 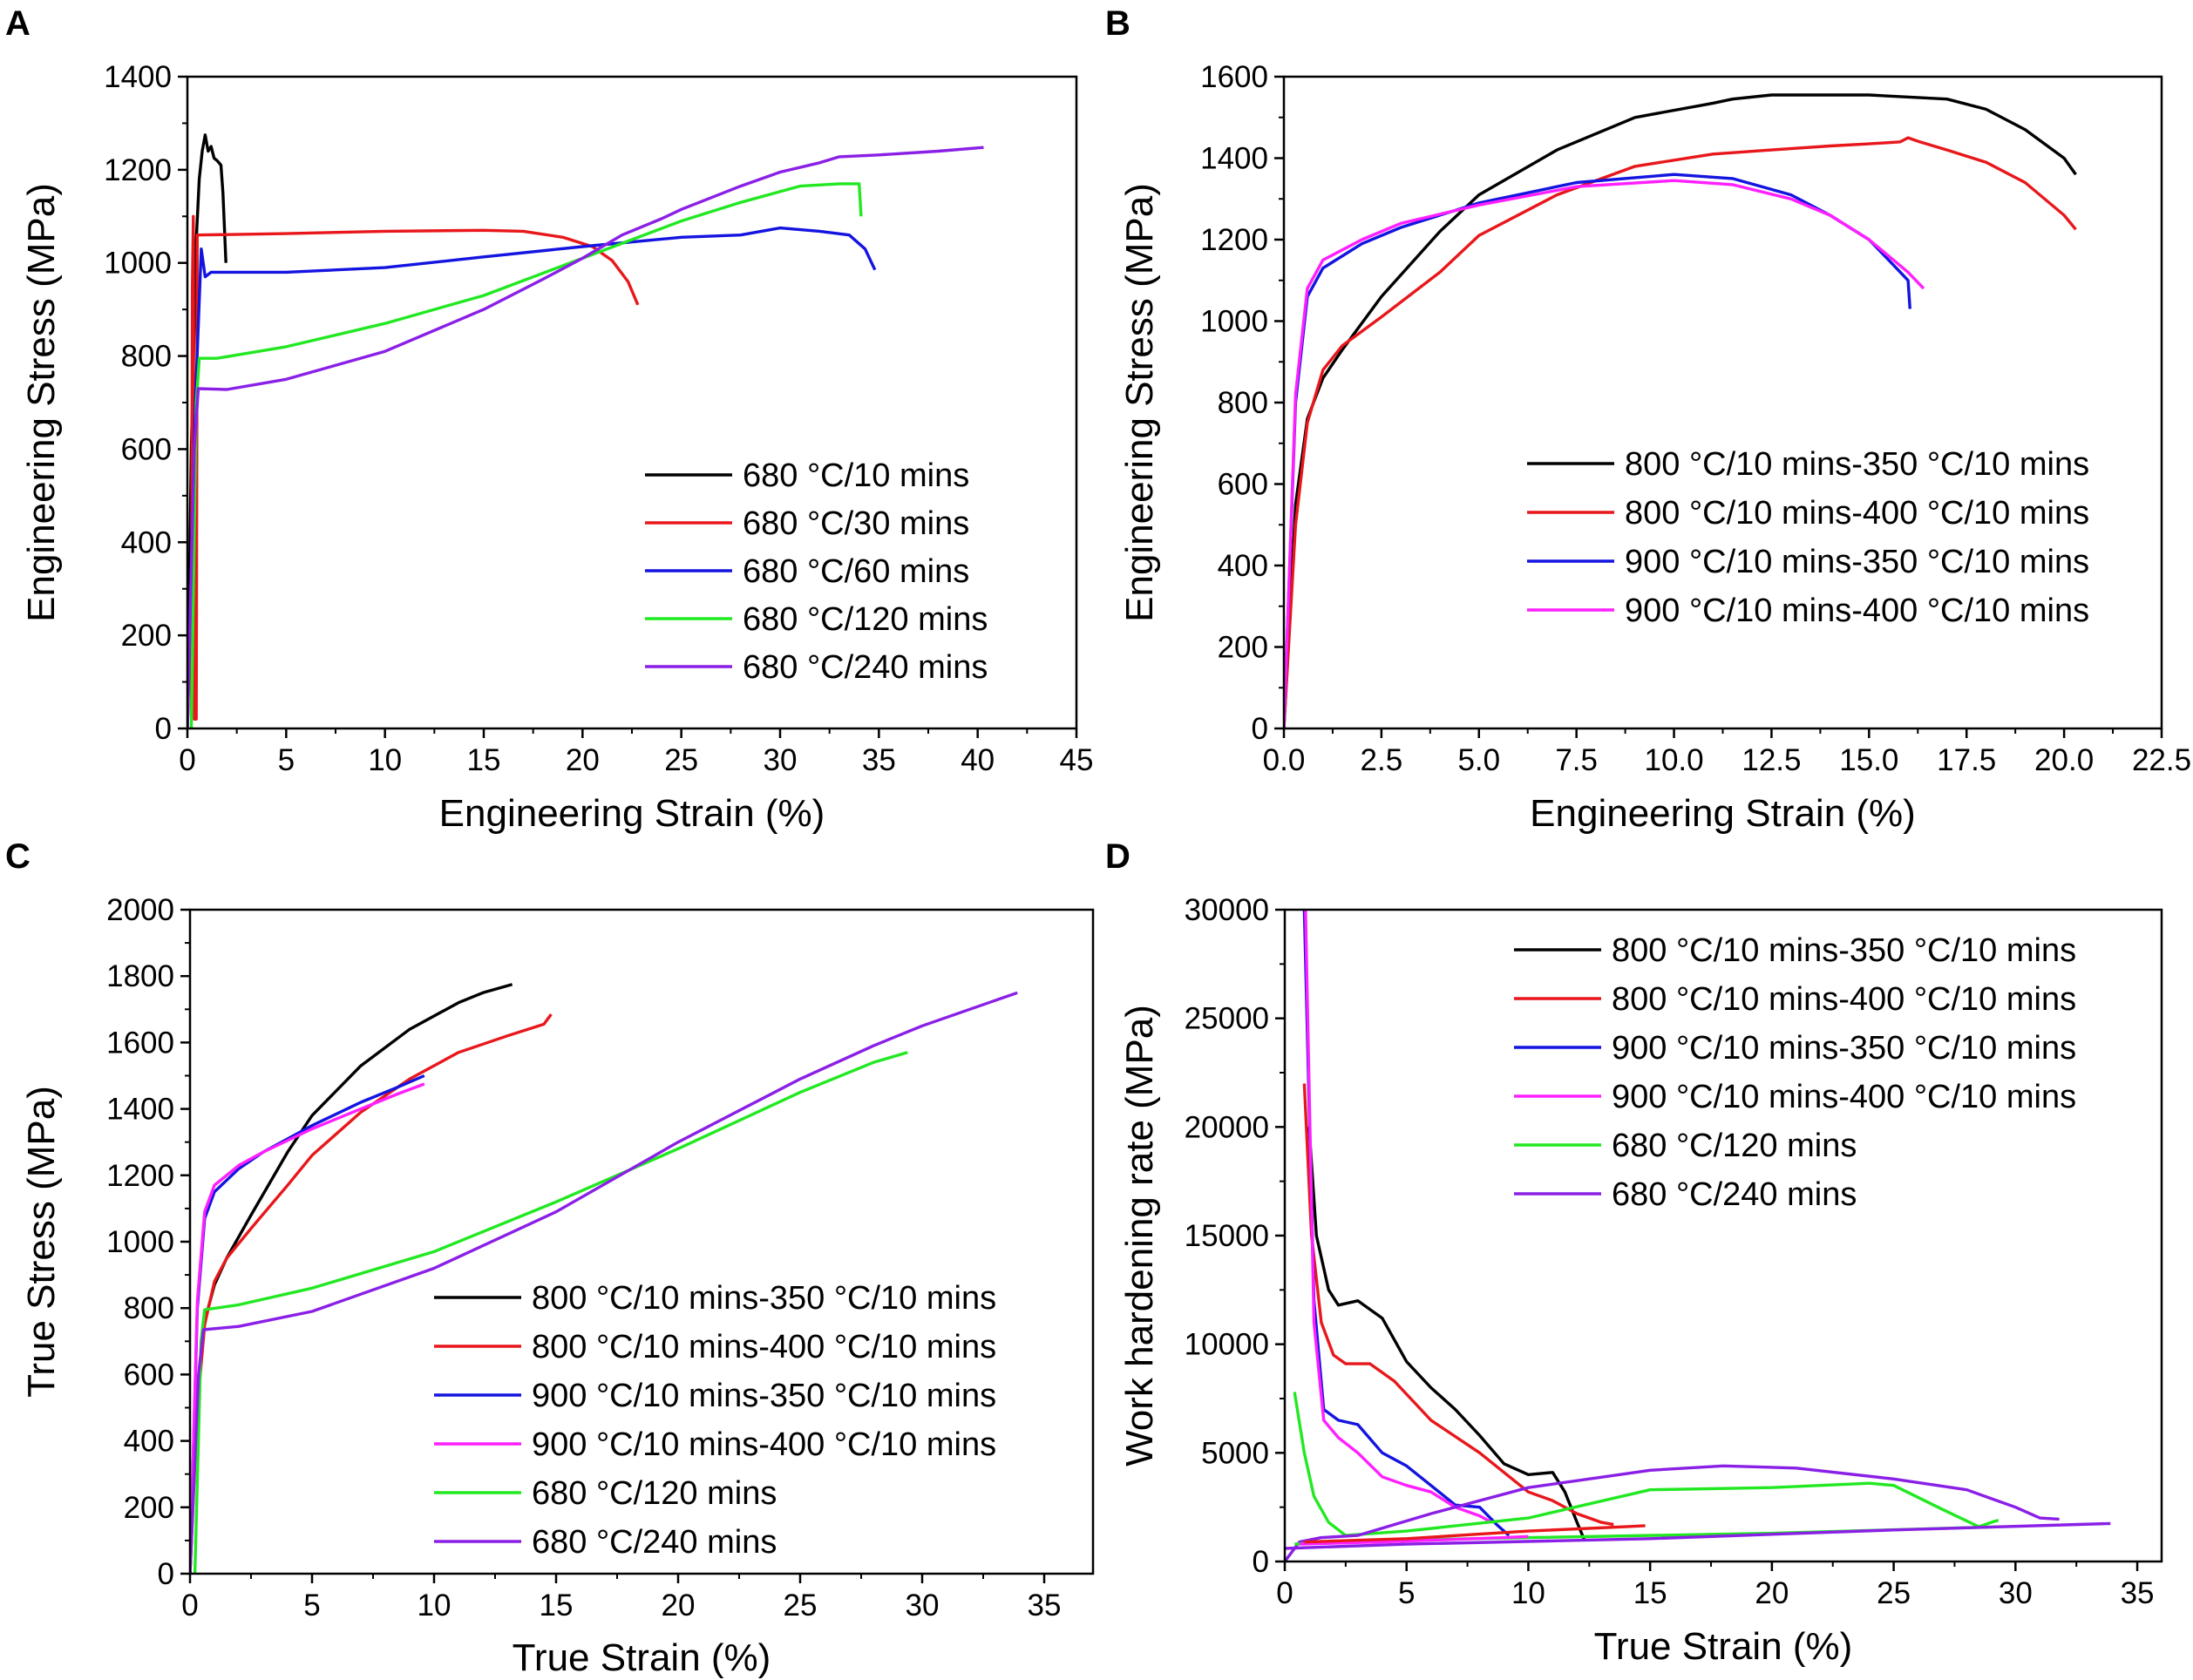 What do you see at coordinates (1771, 760) in the screenshot?
I see `x-tick-label: 12.5` at bounding box center [1771, 760].